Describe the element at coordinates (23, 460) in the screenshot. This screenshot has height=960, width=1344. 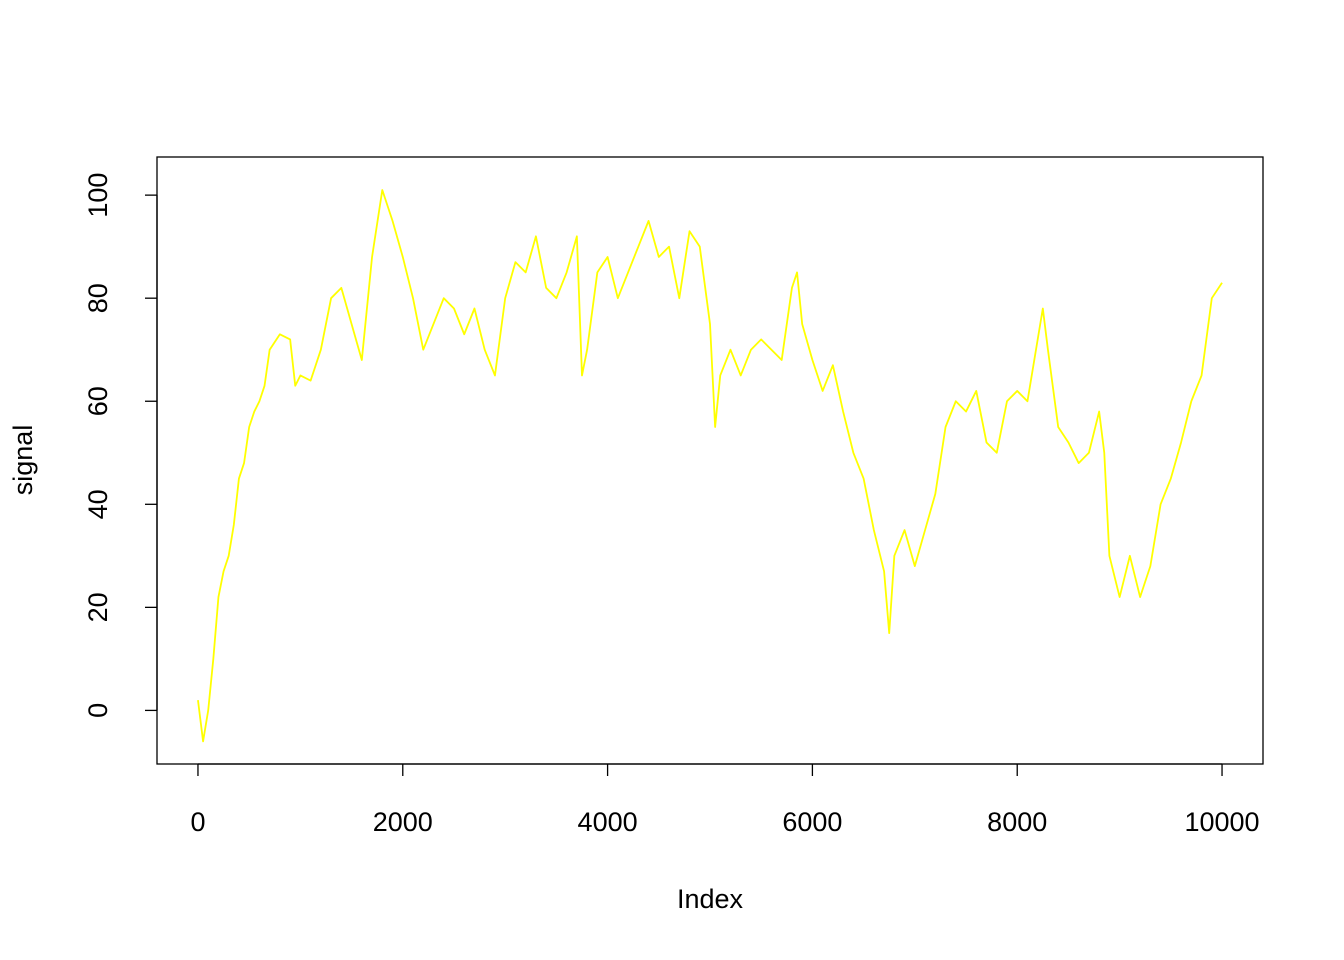
I see `y-axis-label: signal` at that location.